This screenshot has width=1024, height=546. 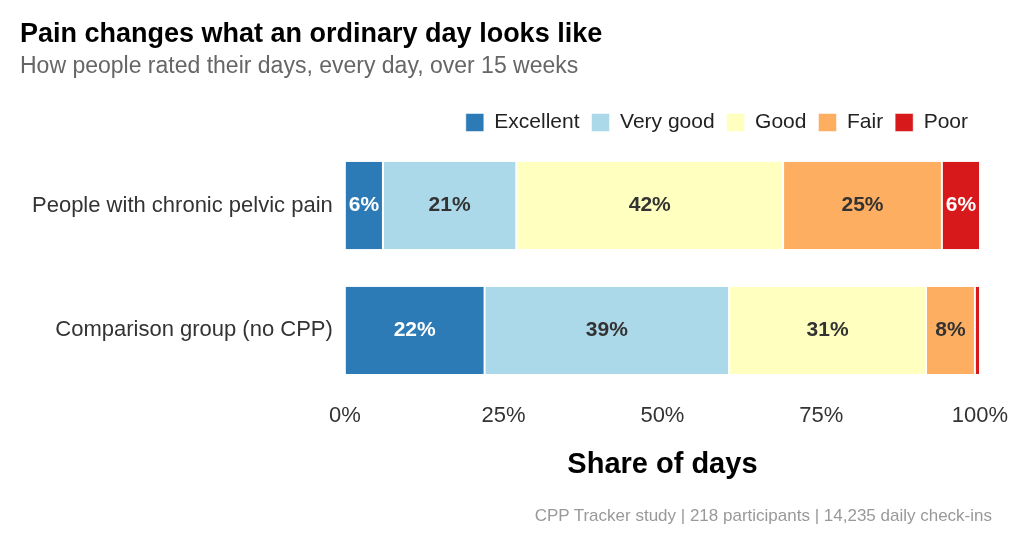 I want to click on data-label: 25%, so click(x=862, y=204).